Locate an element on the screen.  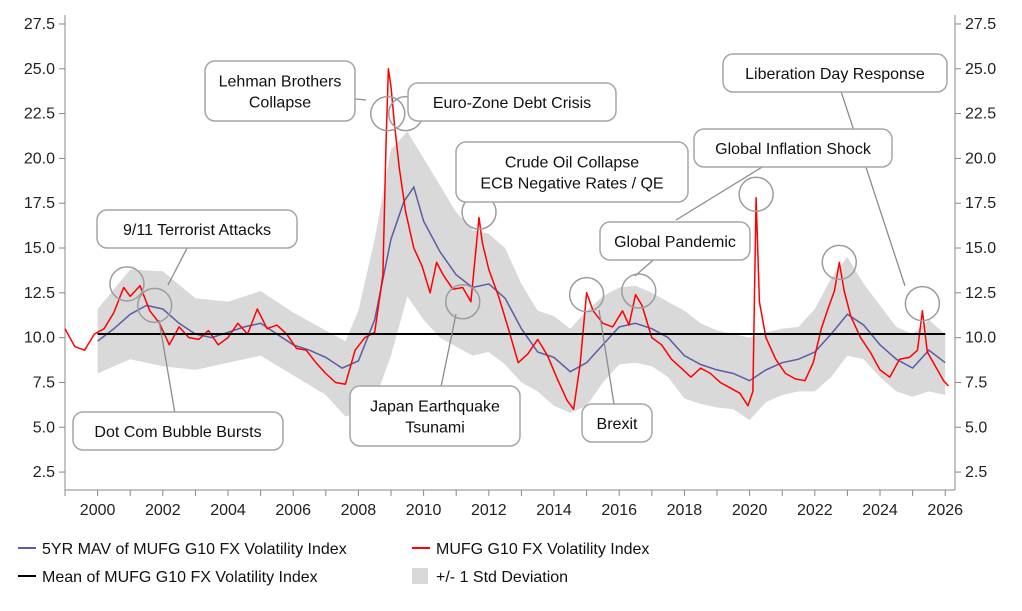
callout-box: Dot Com Bubble Bursts is located at coordinates (178, 431).